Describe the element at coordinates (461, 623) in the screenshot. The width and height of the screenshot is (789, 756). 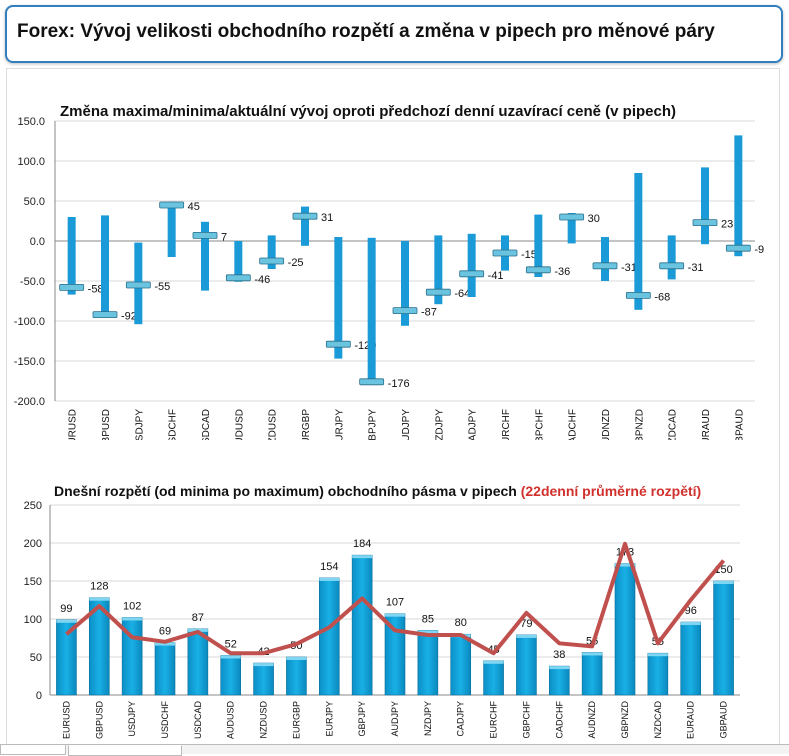
I see `data-label: 80` at that location.